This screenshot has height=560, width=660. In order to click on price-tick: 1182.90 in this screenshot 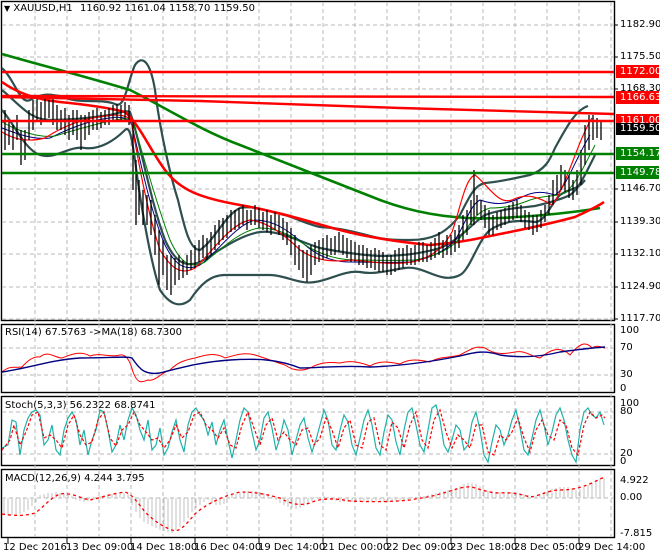, I will do `click(640, 24)`.